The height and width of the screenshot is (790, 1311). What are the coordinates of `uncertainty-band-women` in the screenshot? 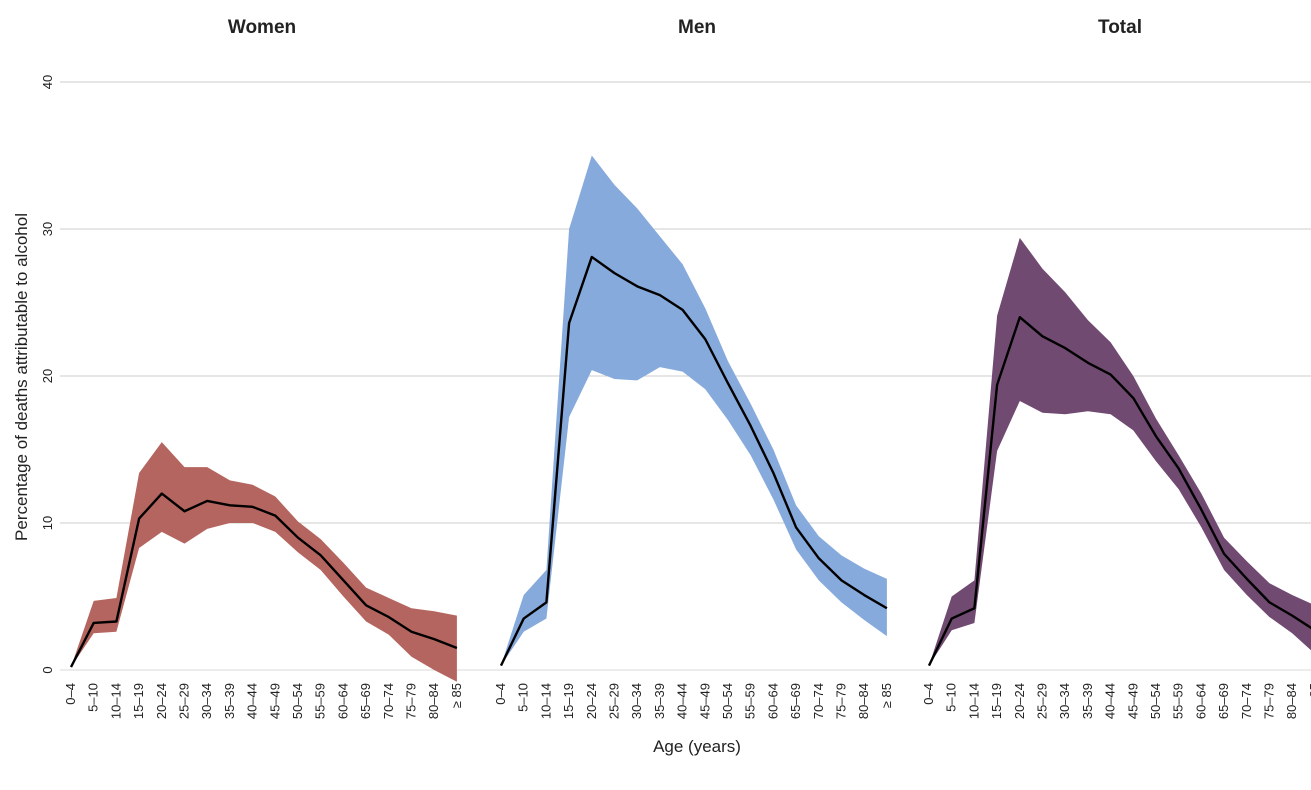 It's located at (264, 562).